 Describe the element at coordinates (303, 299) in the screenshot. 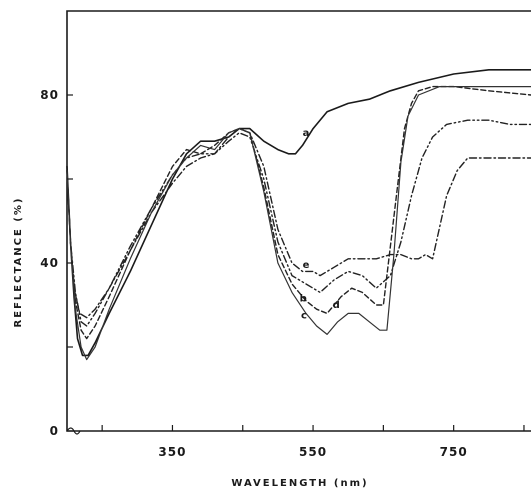

I see `curve-label-b: b` at that location.